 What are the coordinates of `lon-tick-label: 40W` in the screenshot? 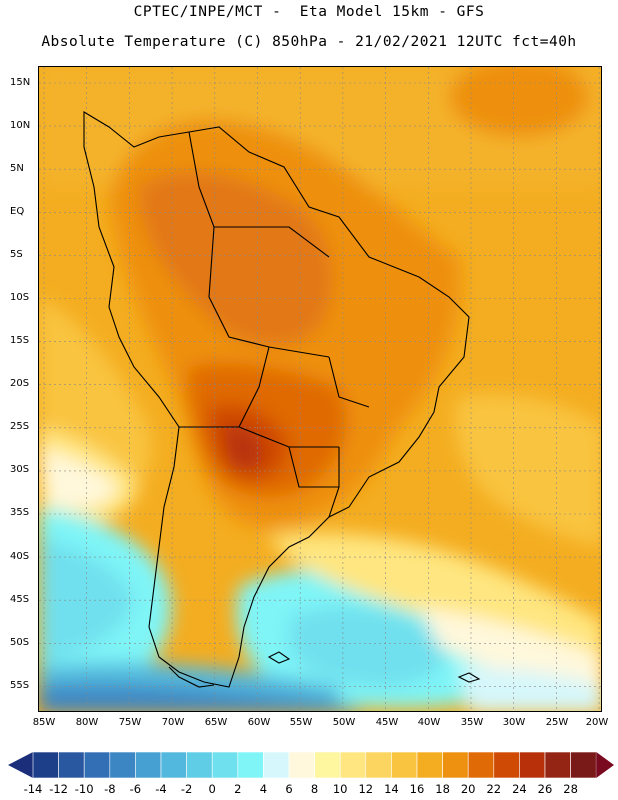 It's located at (429, 722).